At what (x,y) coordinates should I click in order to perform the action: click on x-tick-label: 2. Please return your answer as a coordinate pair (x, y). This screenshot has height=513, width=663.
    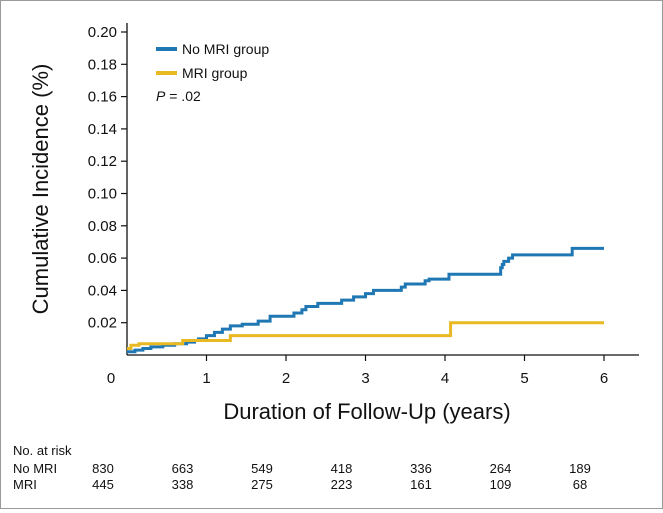
    Looking at the image, I should click on (286, 378).